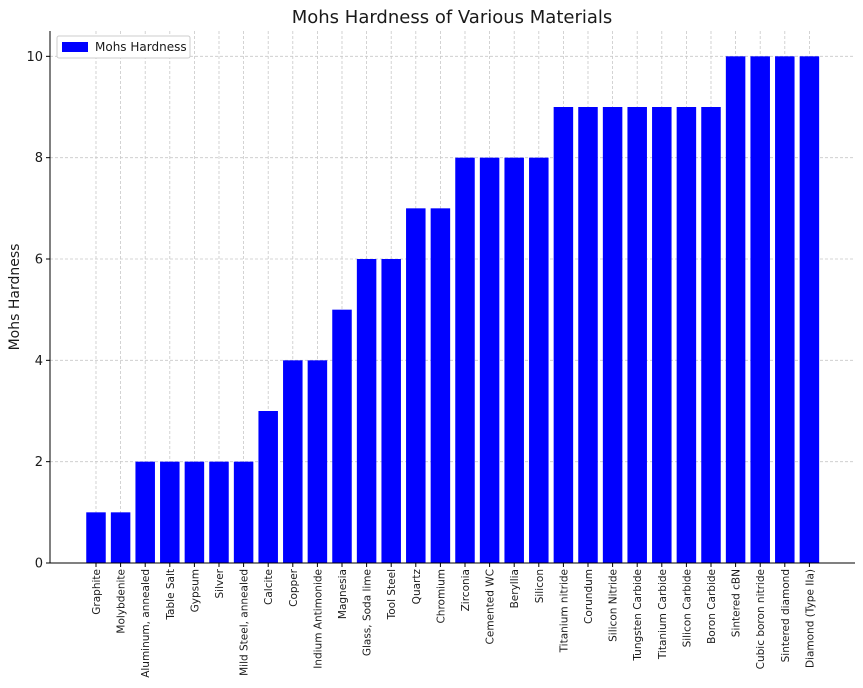 Image resolution: width=863 pixels, height=688 pixels. I want to click on y-axis-label: Mohs Hardness, so click(15, 297).